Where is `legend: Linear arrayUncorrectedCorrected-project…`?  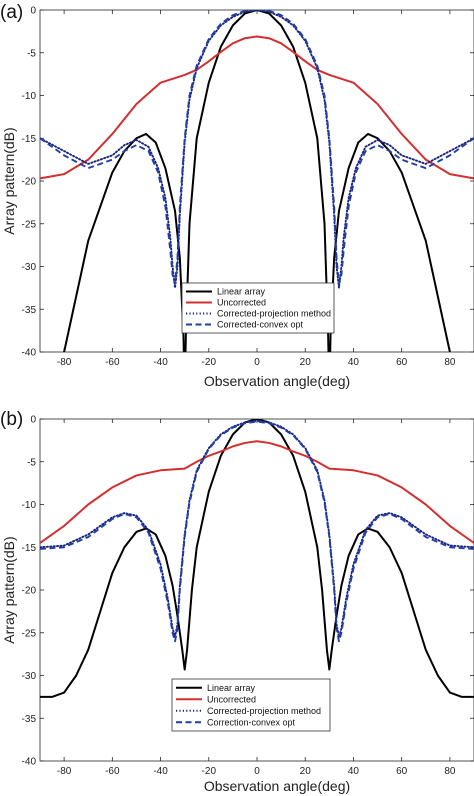 legend: Linear arrayUncorrectedCorrected-project… is located at coordinates (258, 308).